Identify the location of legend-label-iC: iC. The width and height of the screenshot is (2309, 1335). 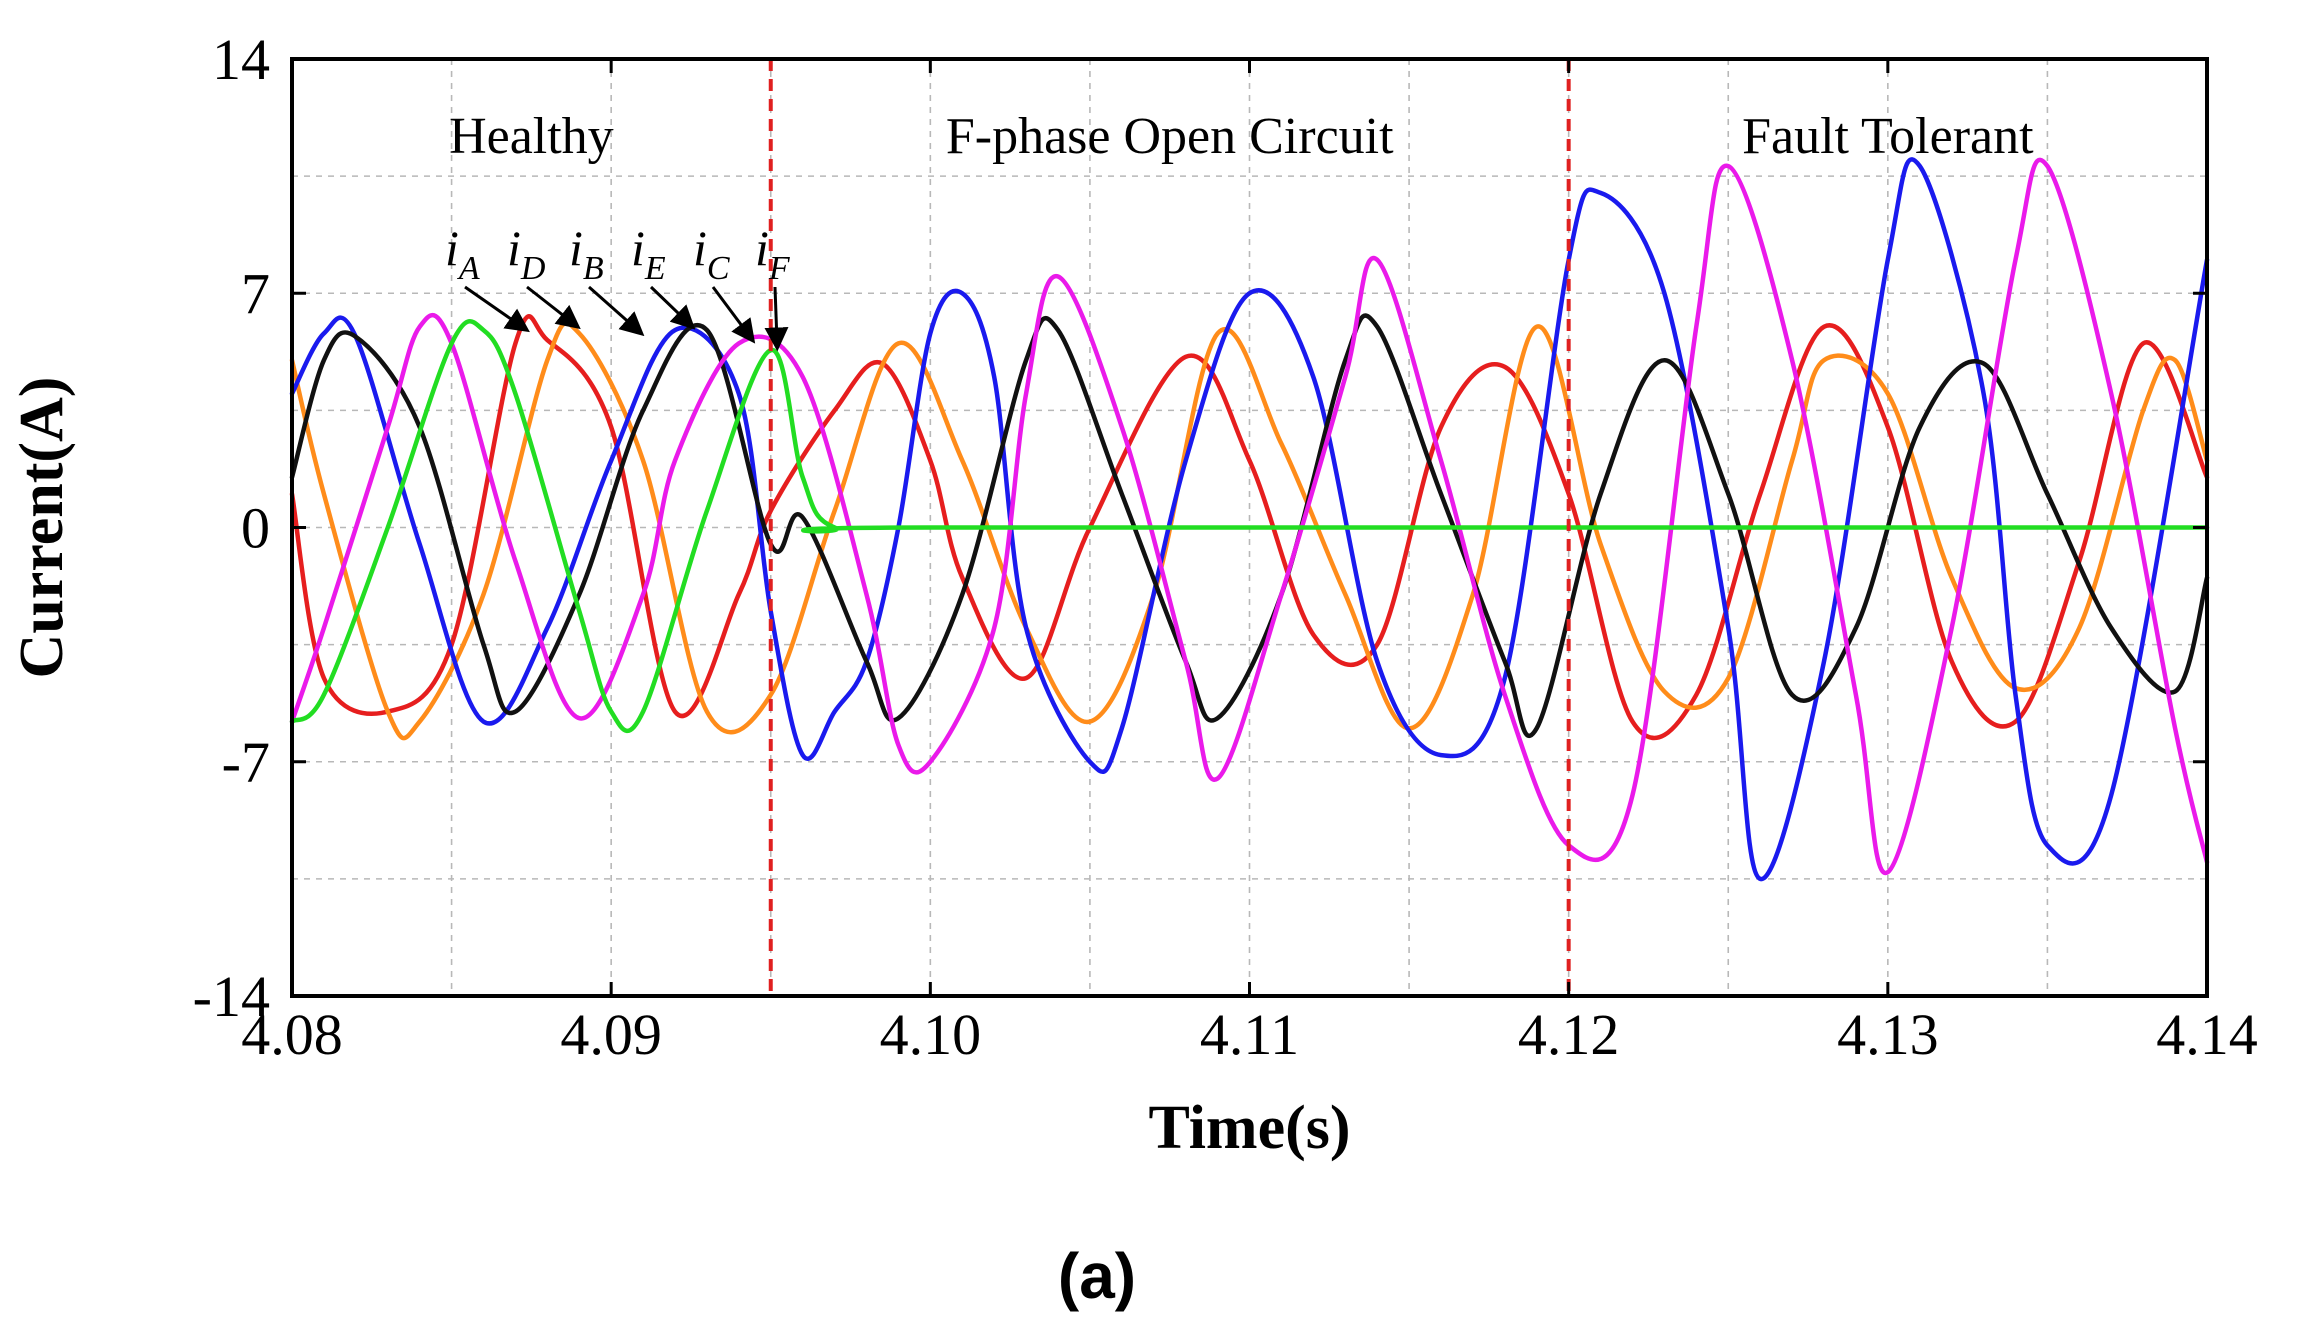
(711, 253).